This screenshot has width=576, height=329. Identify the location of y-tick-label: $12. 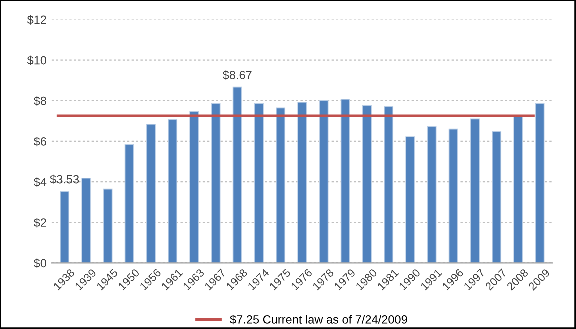
(36, 20).